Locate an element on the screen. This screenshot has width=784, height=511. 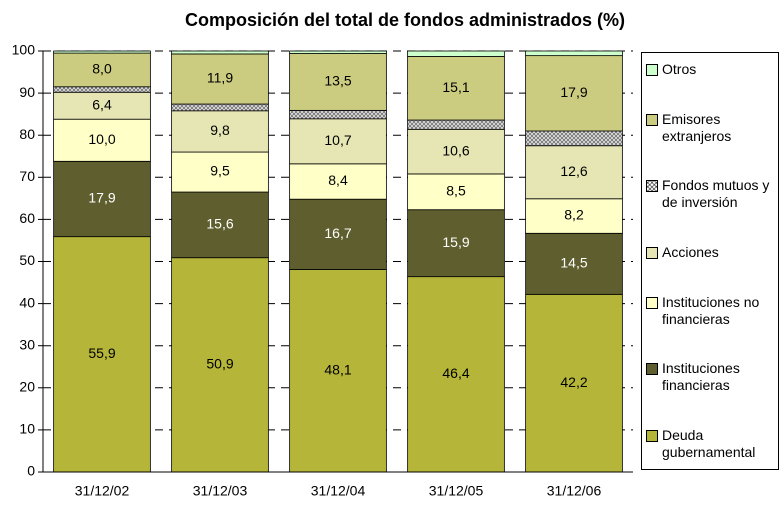
value-label: 48,1 is located at coordinates (337, 369).